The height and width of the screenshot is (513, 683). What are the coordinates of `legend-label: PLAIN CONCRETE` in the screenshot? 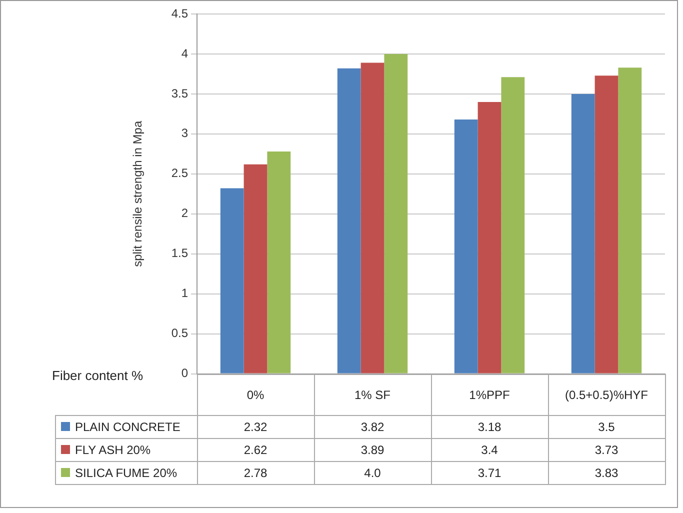 It's located at (126, 426).